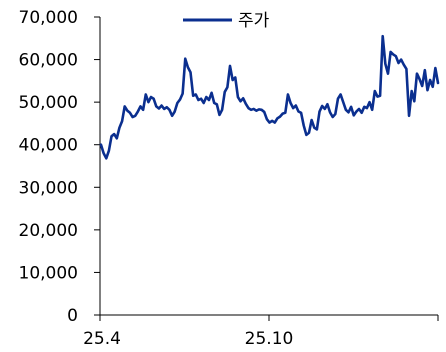  What do you see at coordinates (254, 21) in the screenshot?
I see `legend-label: 주가` at bounding box center [254, 21].